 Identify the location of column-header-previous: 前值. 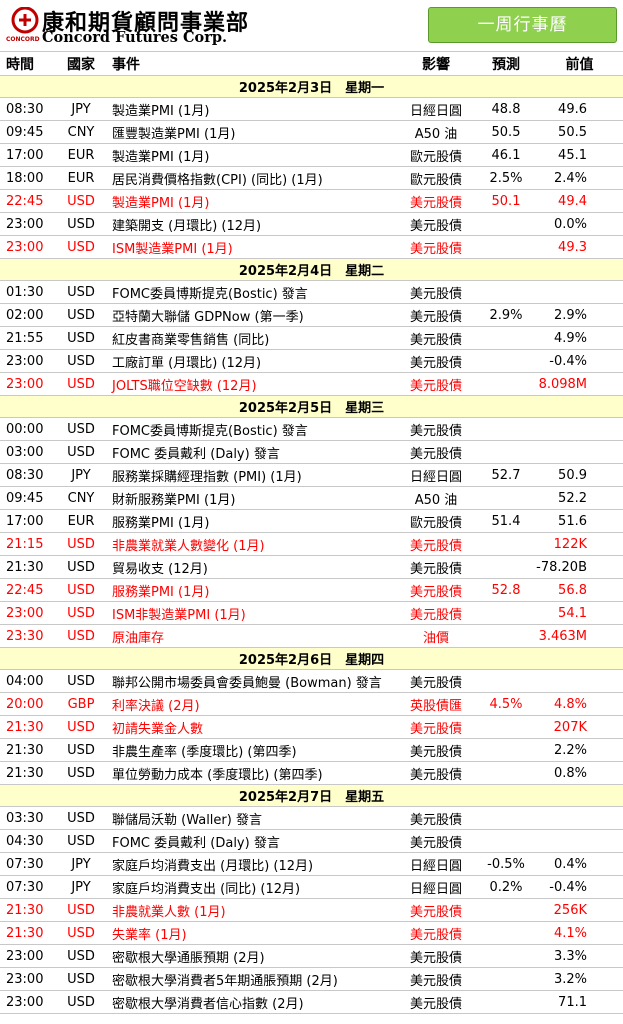
(579, 63).